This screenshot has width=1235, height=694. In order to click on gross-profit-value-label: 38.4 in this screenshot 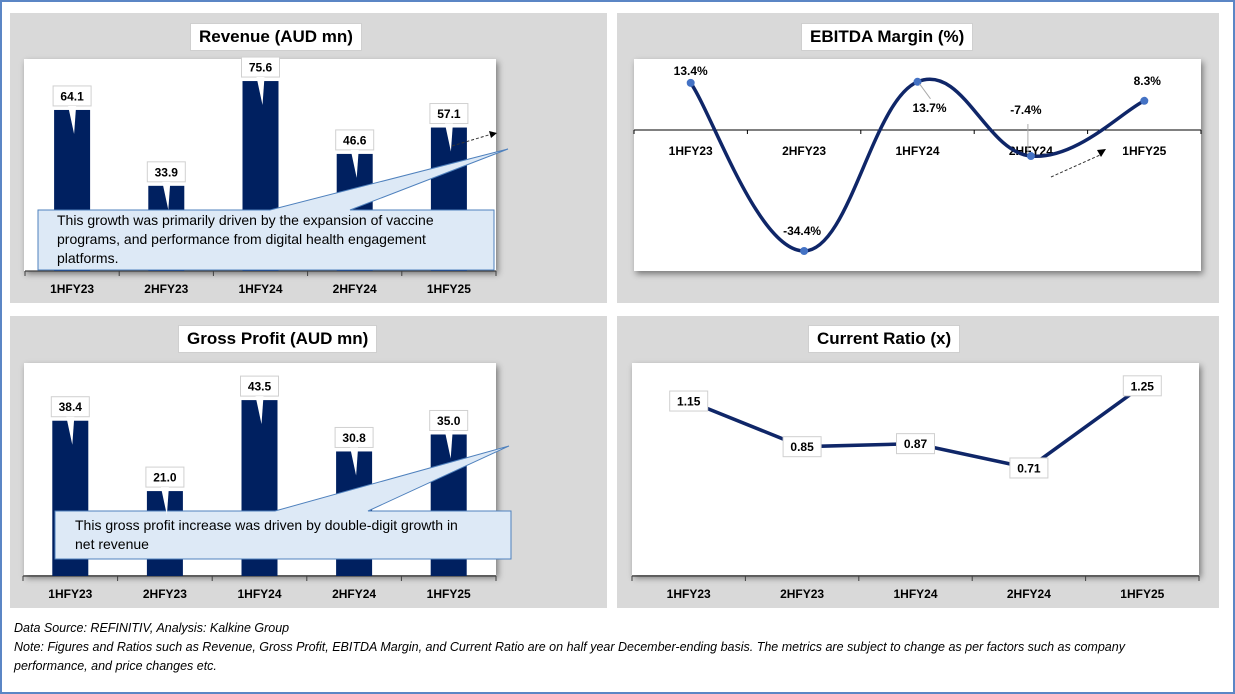, I will do `click(70, 420)`.